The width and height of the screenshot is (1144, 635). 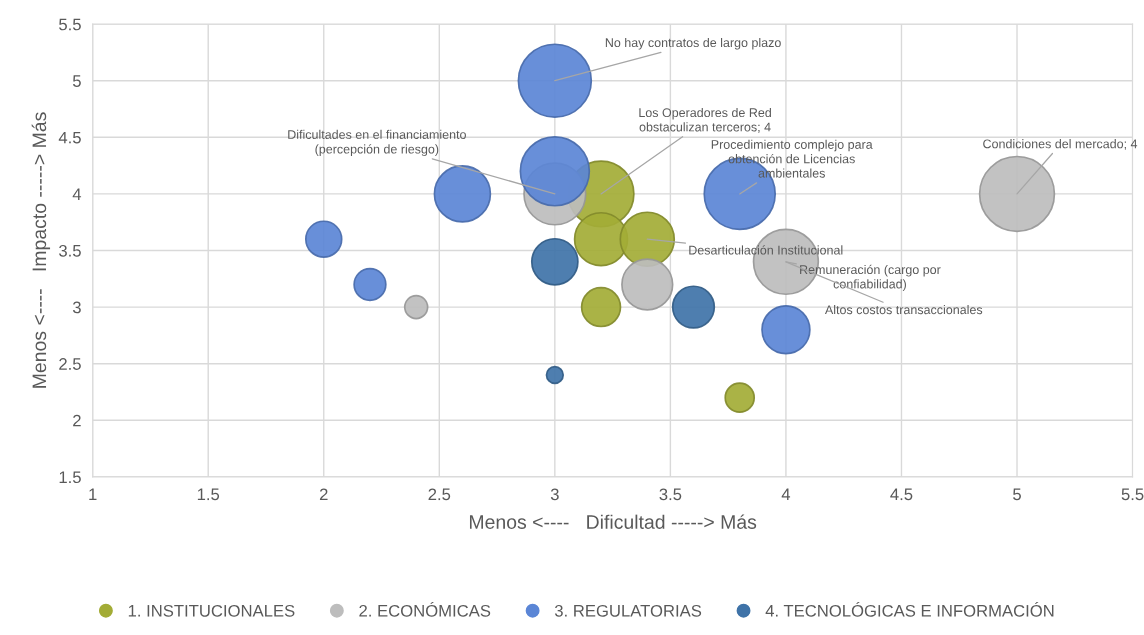 What do you see at coordinates (628, 610) in the screenshot?
I see `legend-label: 3. REGULATORIAS` at bounding box center [628, 610].